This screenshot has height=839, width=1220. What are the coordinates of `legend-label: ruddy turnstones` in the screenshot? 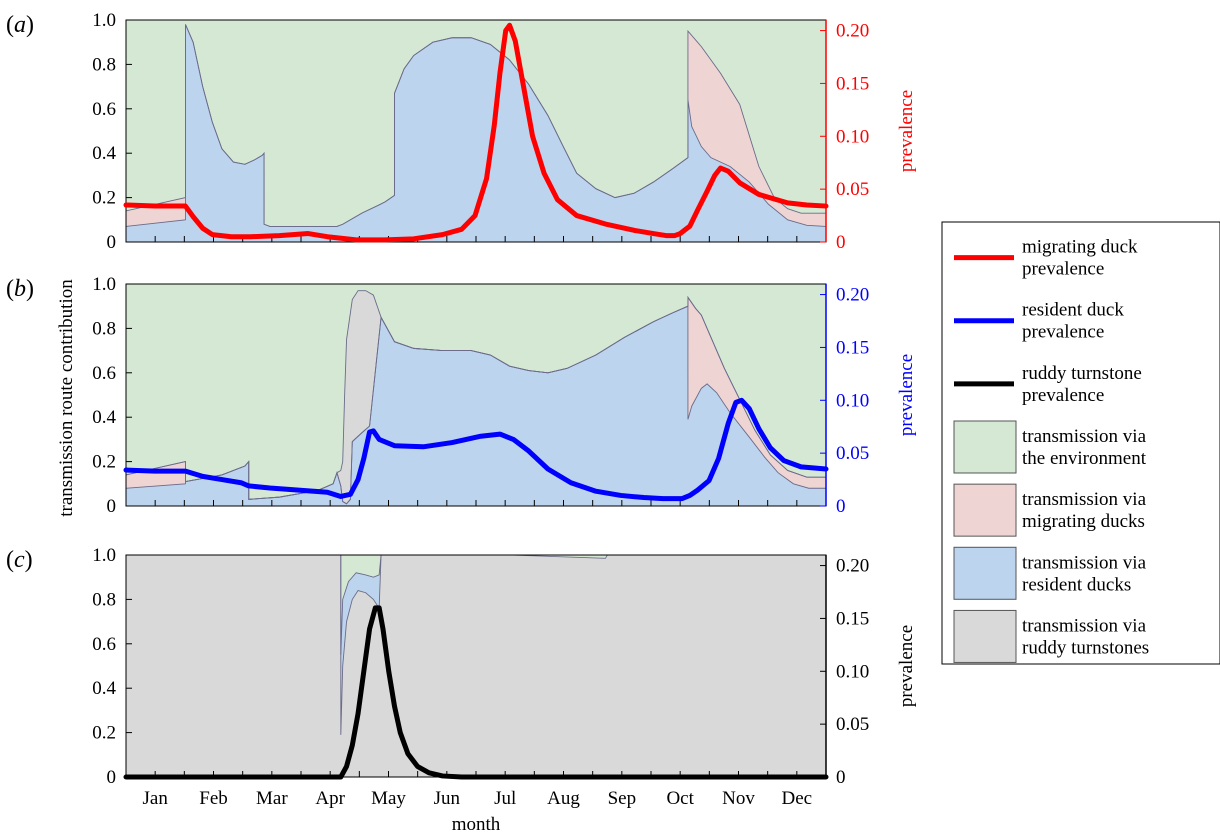 It's located at (1085, 647).